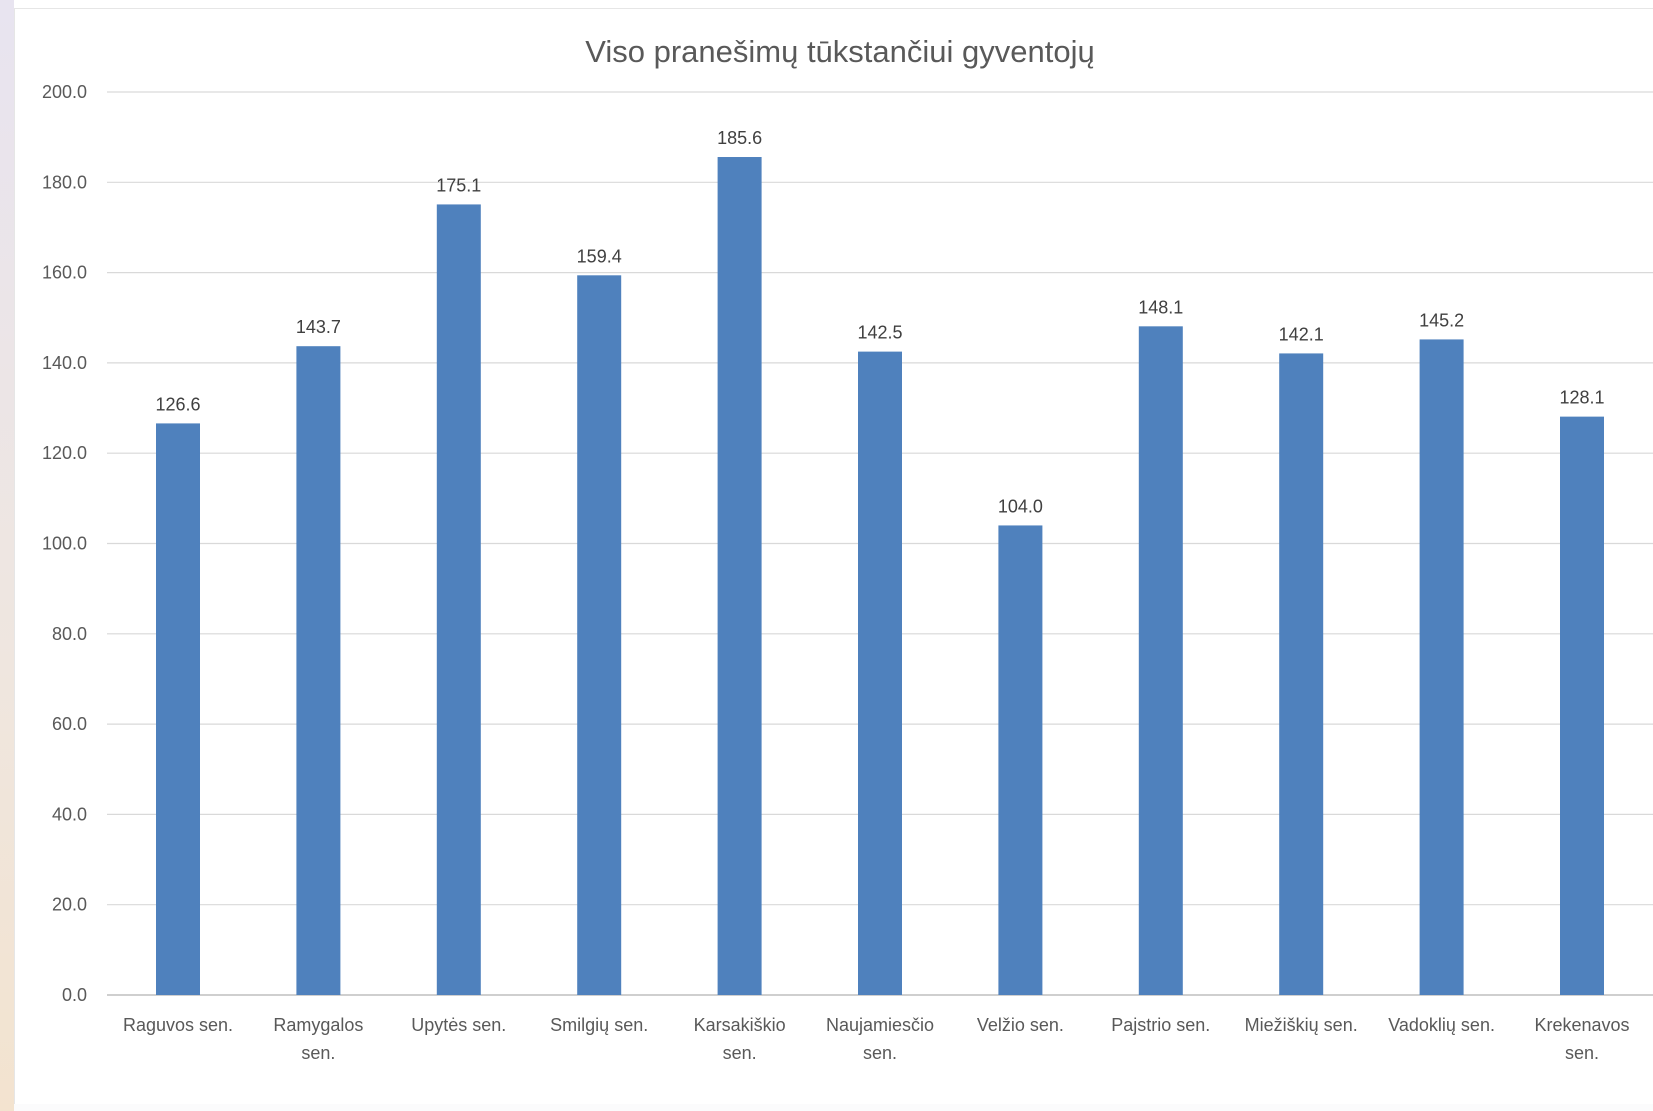 The image size is (1653, 1111). Describe the element at coordinates (599, 1025) in the screenshot. I see `x-tick-label: Smilgių sen.` at that location.